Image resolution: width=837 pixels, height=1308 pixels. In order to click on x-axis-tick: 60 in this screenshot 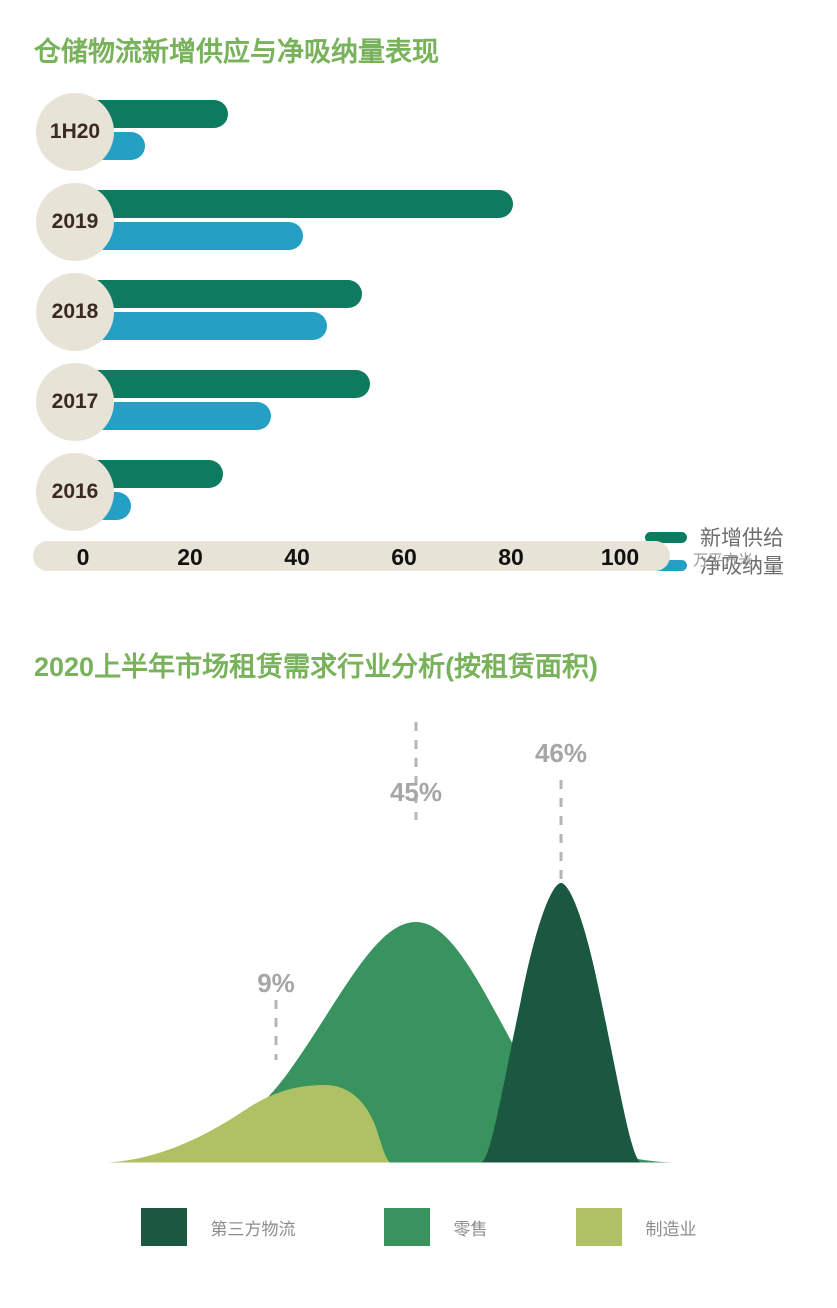, I will do `click(404, 557)`.